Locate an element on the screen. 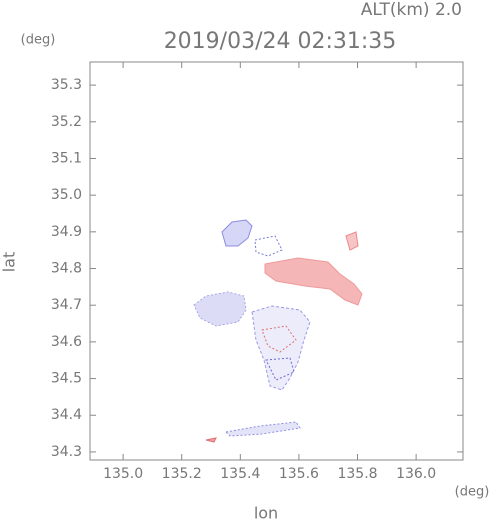  y-tick-label: 35.3 is located at coordinates (66, 85).